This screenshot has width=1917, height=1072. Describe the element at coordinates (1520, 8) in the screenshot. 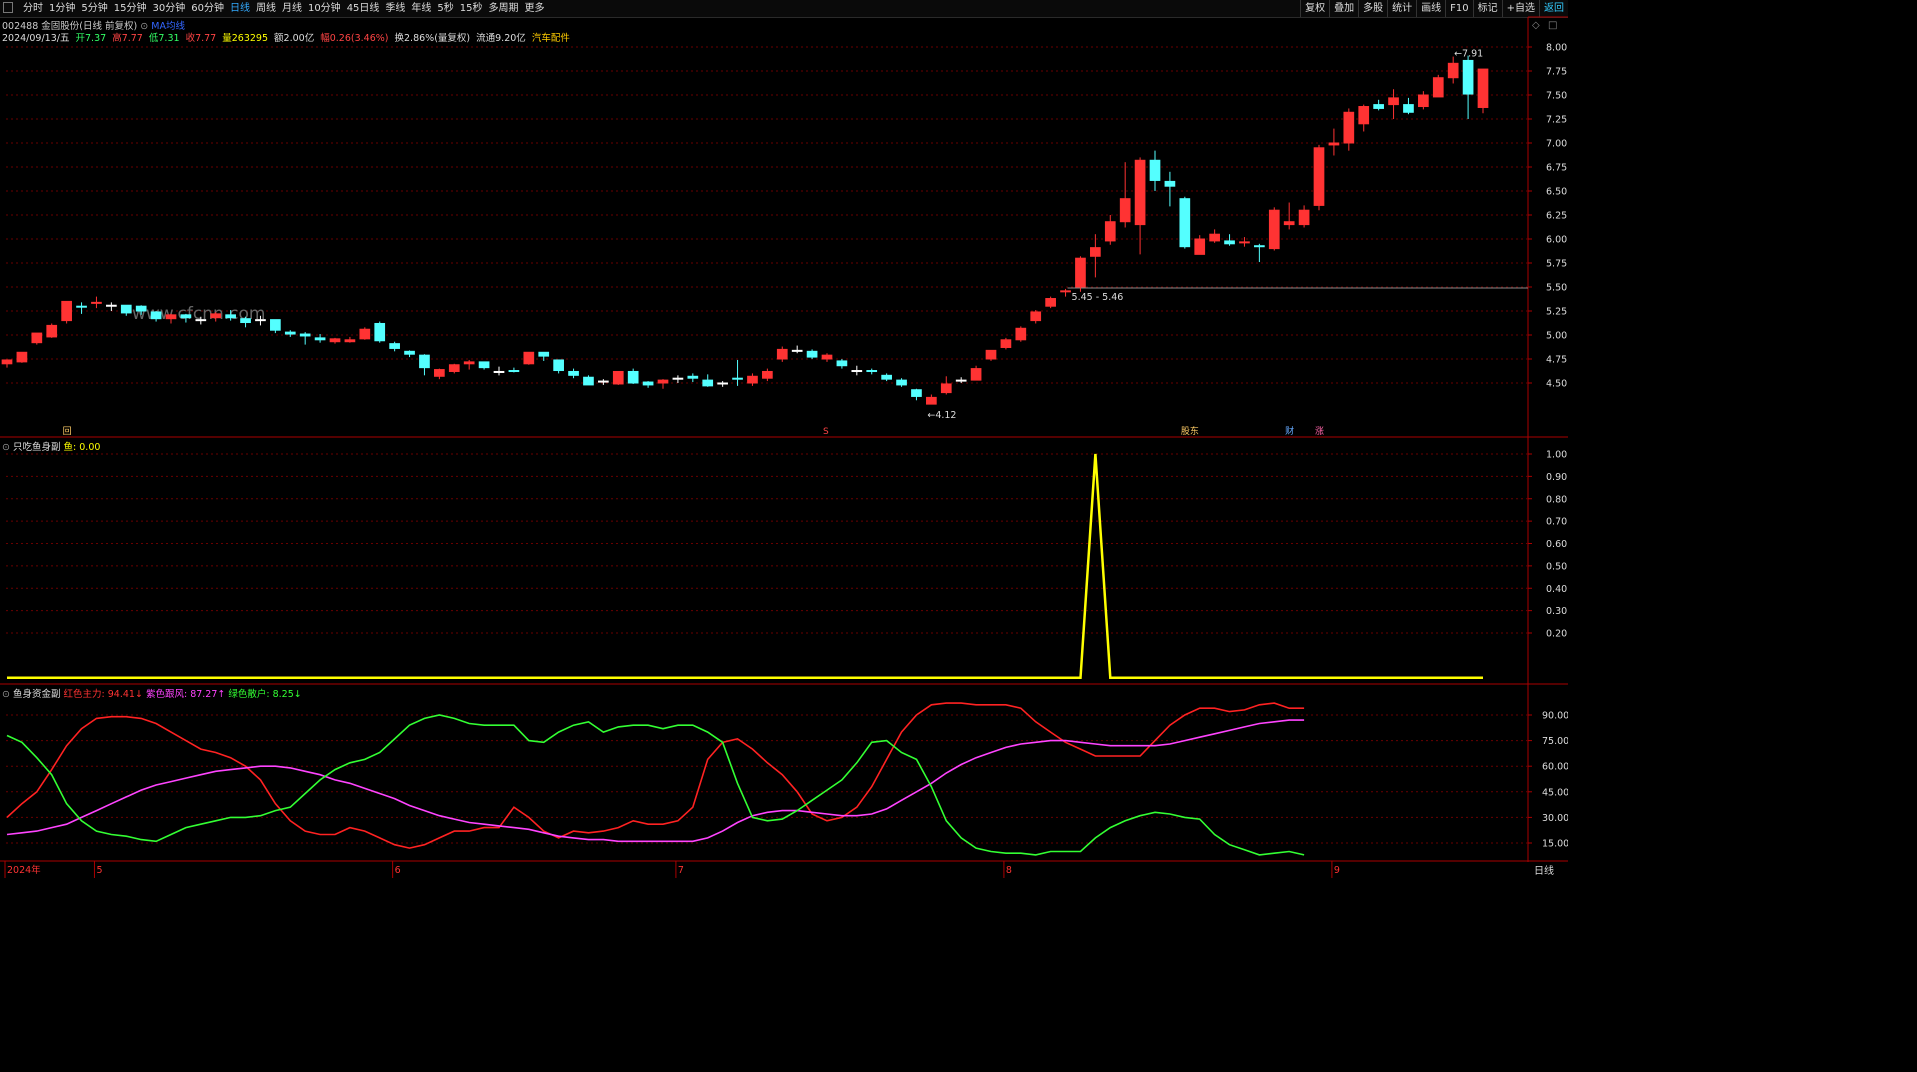

I see `tool-button-7: +自选` at that location.